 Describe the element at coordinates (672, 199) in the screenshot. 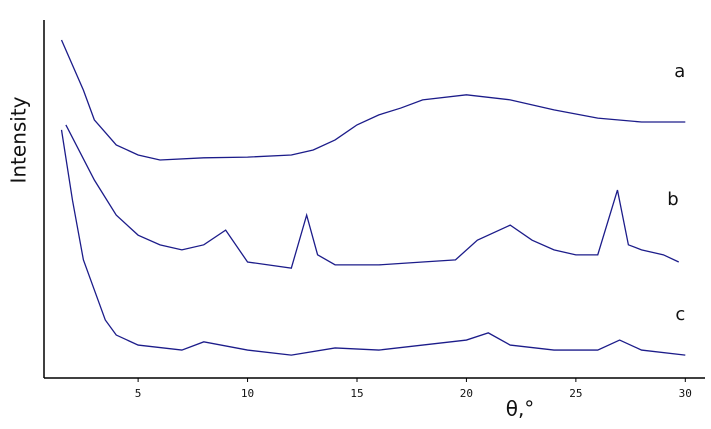

I see `series-label: b` at that location.